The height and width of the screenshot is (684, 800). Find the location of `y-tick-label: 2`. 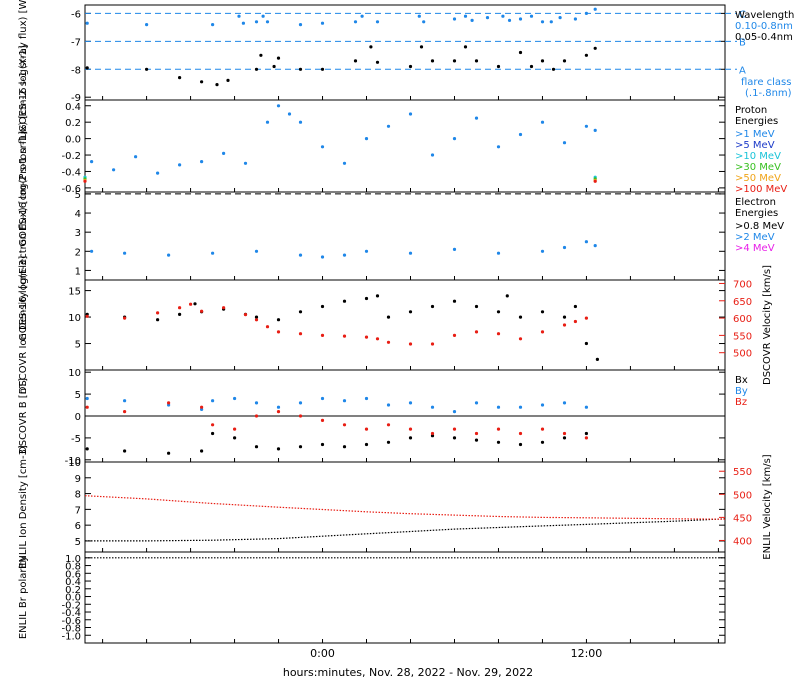

y-tick-label: 2 is located at coordinates (78, 252).